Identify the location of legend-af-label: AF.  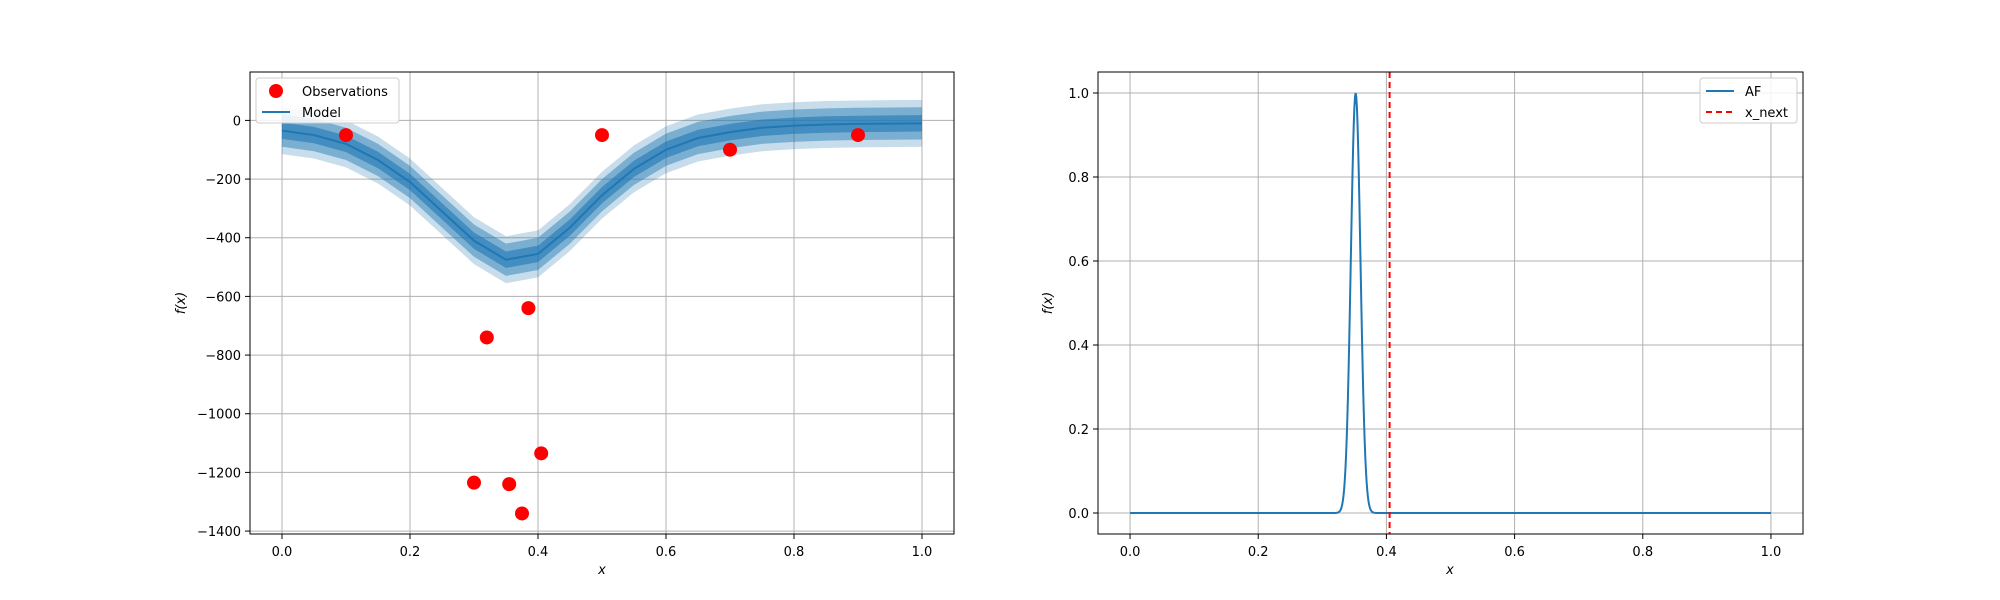
(1753, 92).